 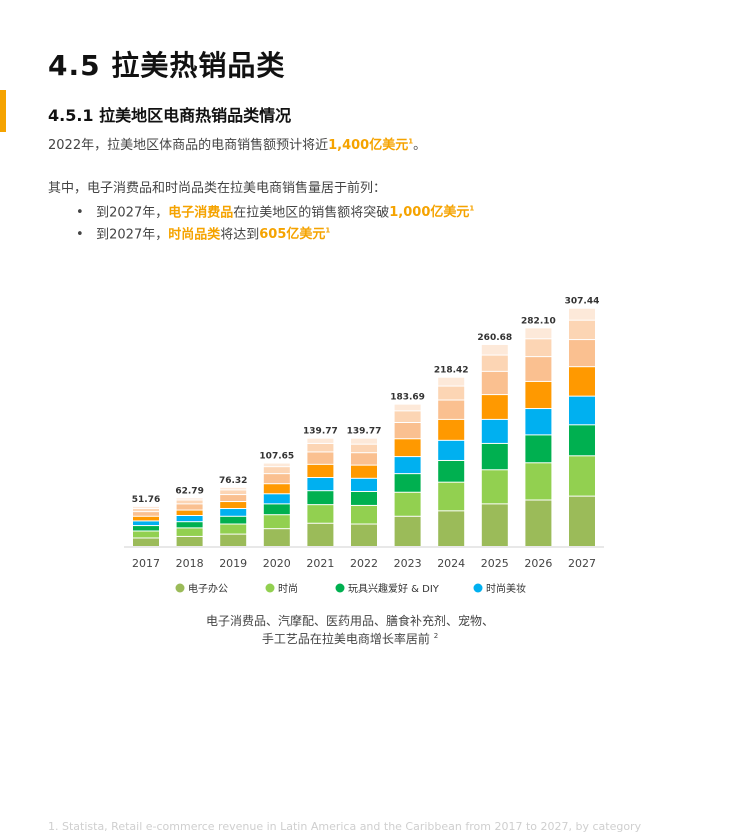 What do you see at coordinates (194, 235) in the screenshot?
I see `bullet-highlight: 时尚品类` at bounding box center [194, 235].